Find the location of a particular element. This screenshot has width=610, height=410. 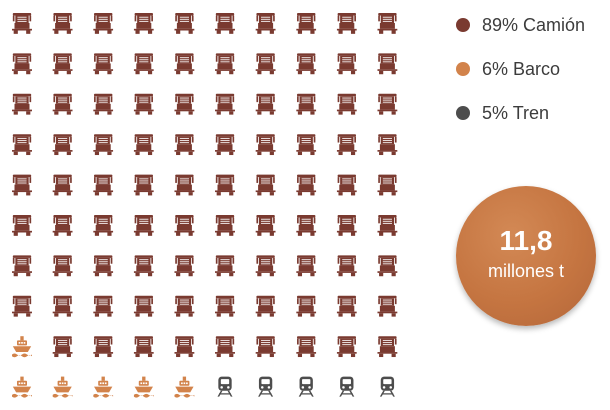

legend-series-name: Barco is located at coordinates (537, 68).